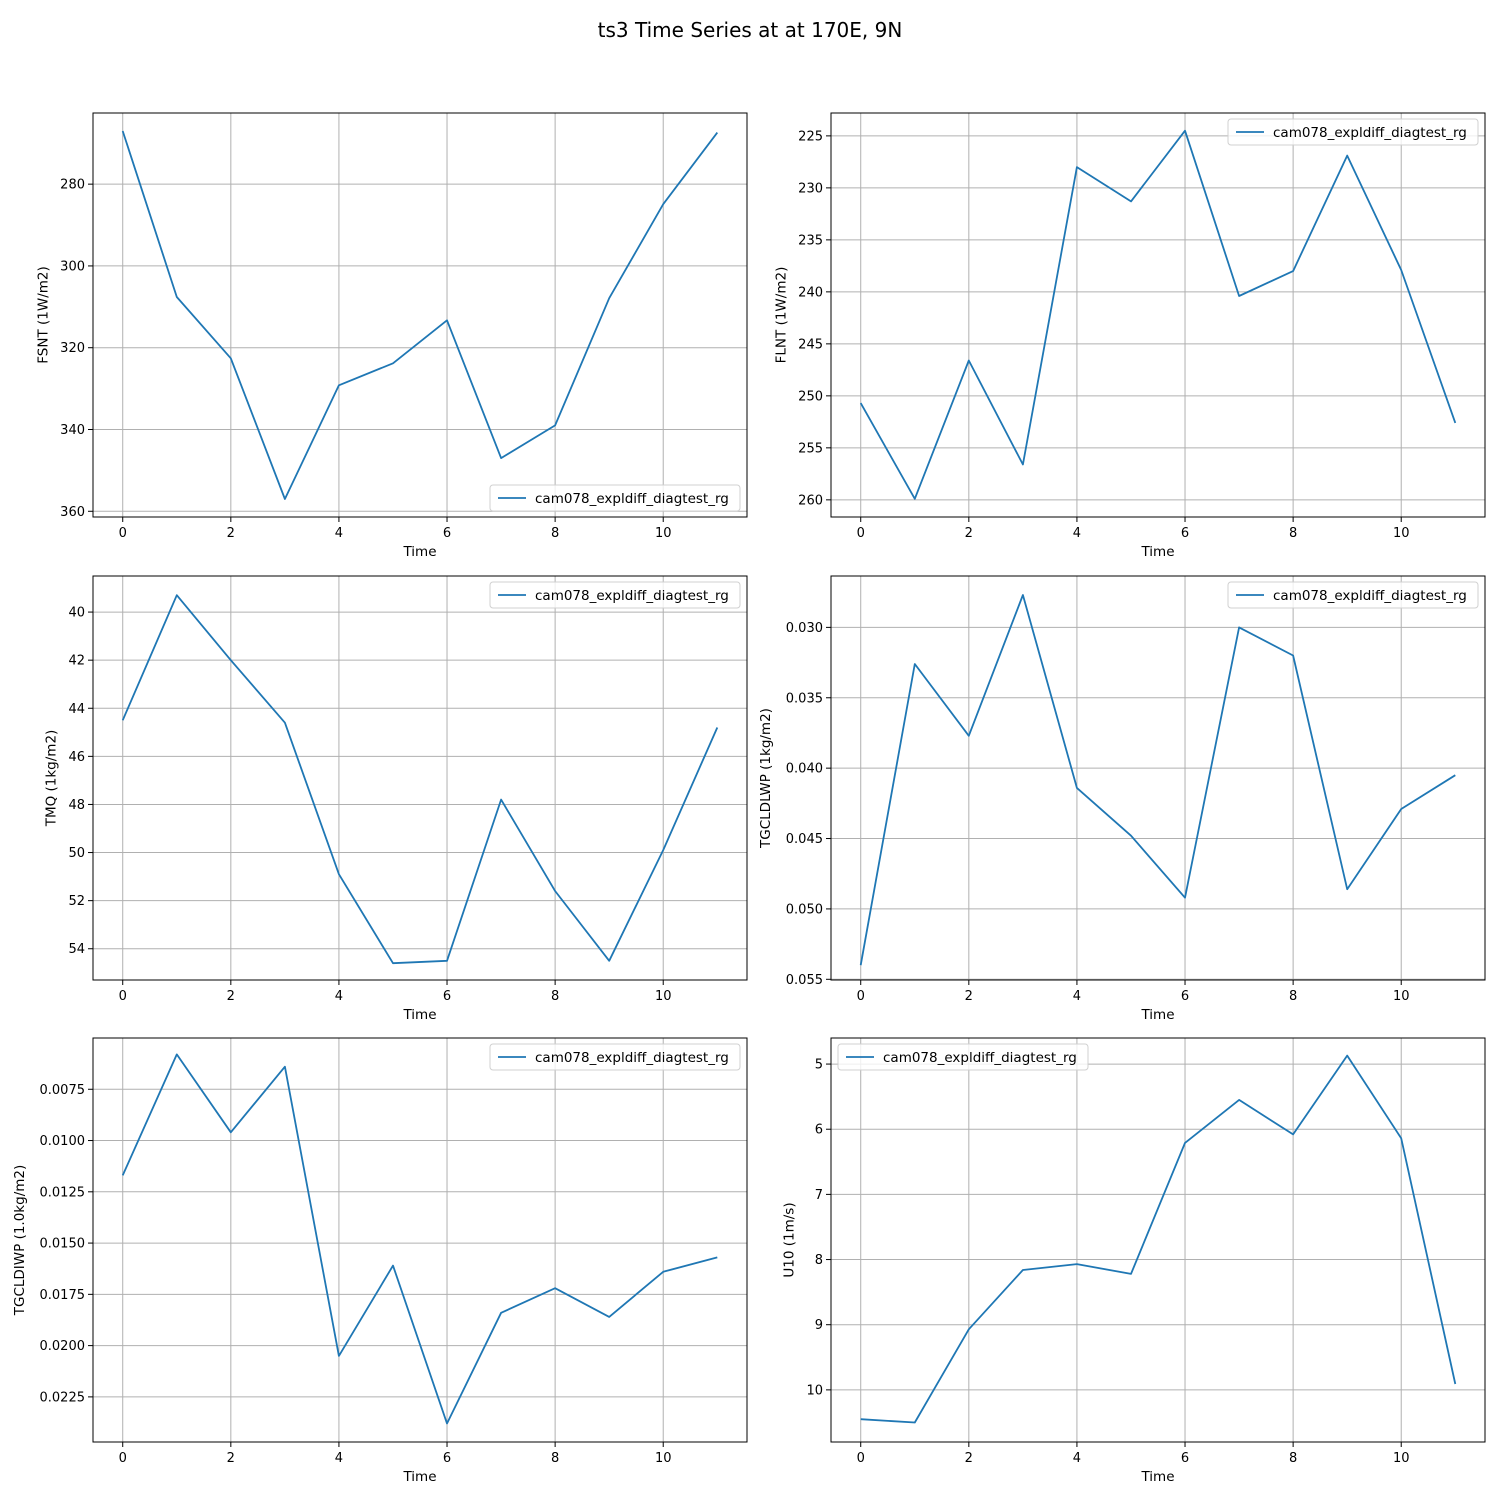 Image resolution: width=1500 pixels, height=1500 pixels. What do you see at coordinates (76, 613) in the screenshot?
I see `y-tick-label: 40` at bounding box center [76, 613].